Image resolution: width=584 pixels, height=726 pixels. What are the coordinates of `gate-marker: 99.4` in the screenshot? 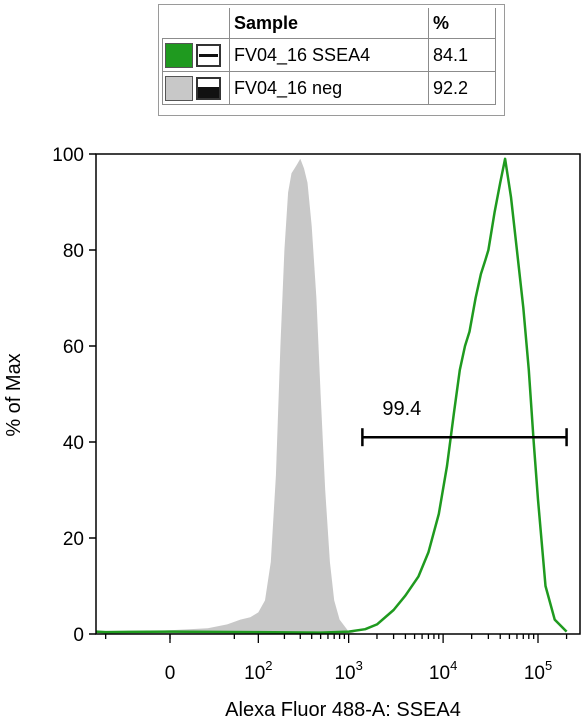 It's located at (464, 422).